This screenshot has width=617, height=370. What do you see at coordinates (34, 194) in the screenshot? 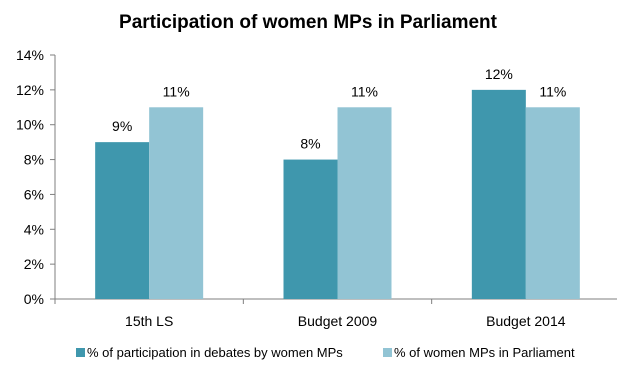
I see `y-tick-label: 6%` at bounding box center [34, 194].